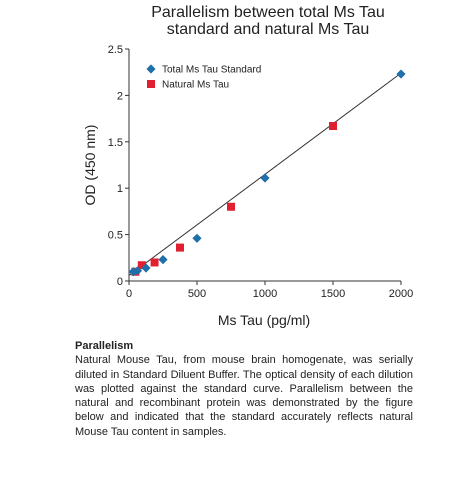  I want to click on x-axis-label: Ms Tau (pg/ml), so click(264, 320).